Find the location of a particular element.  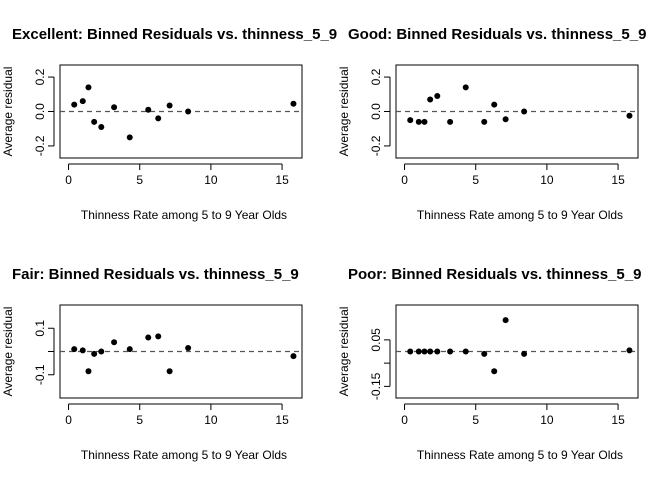

panel-title: Good: Binned Residuals vs. thinness_5_9 is located at coordinates (497, 34).